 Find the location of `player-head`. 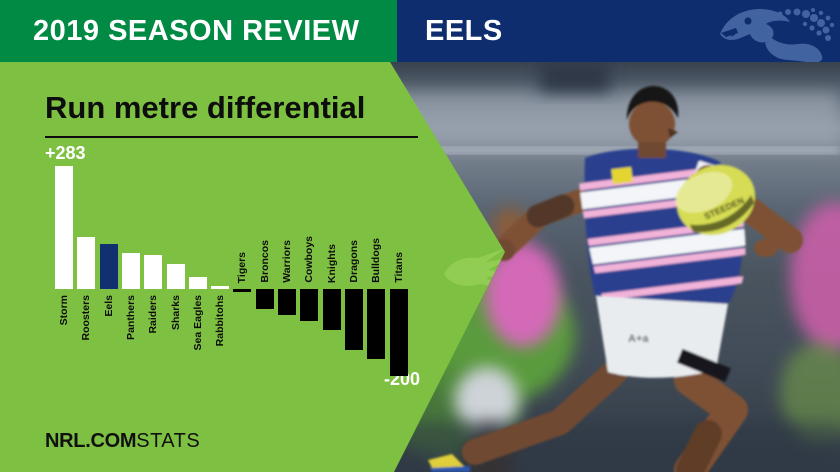

player-head is located at coordinates (652, 124).